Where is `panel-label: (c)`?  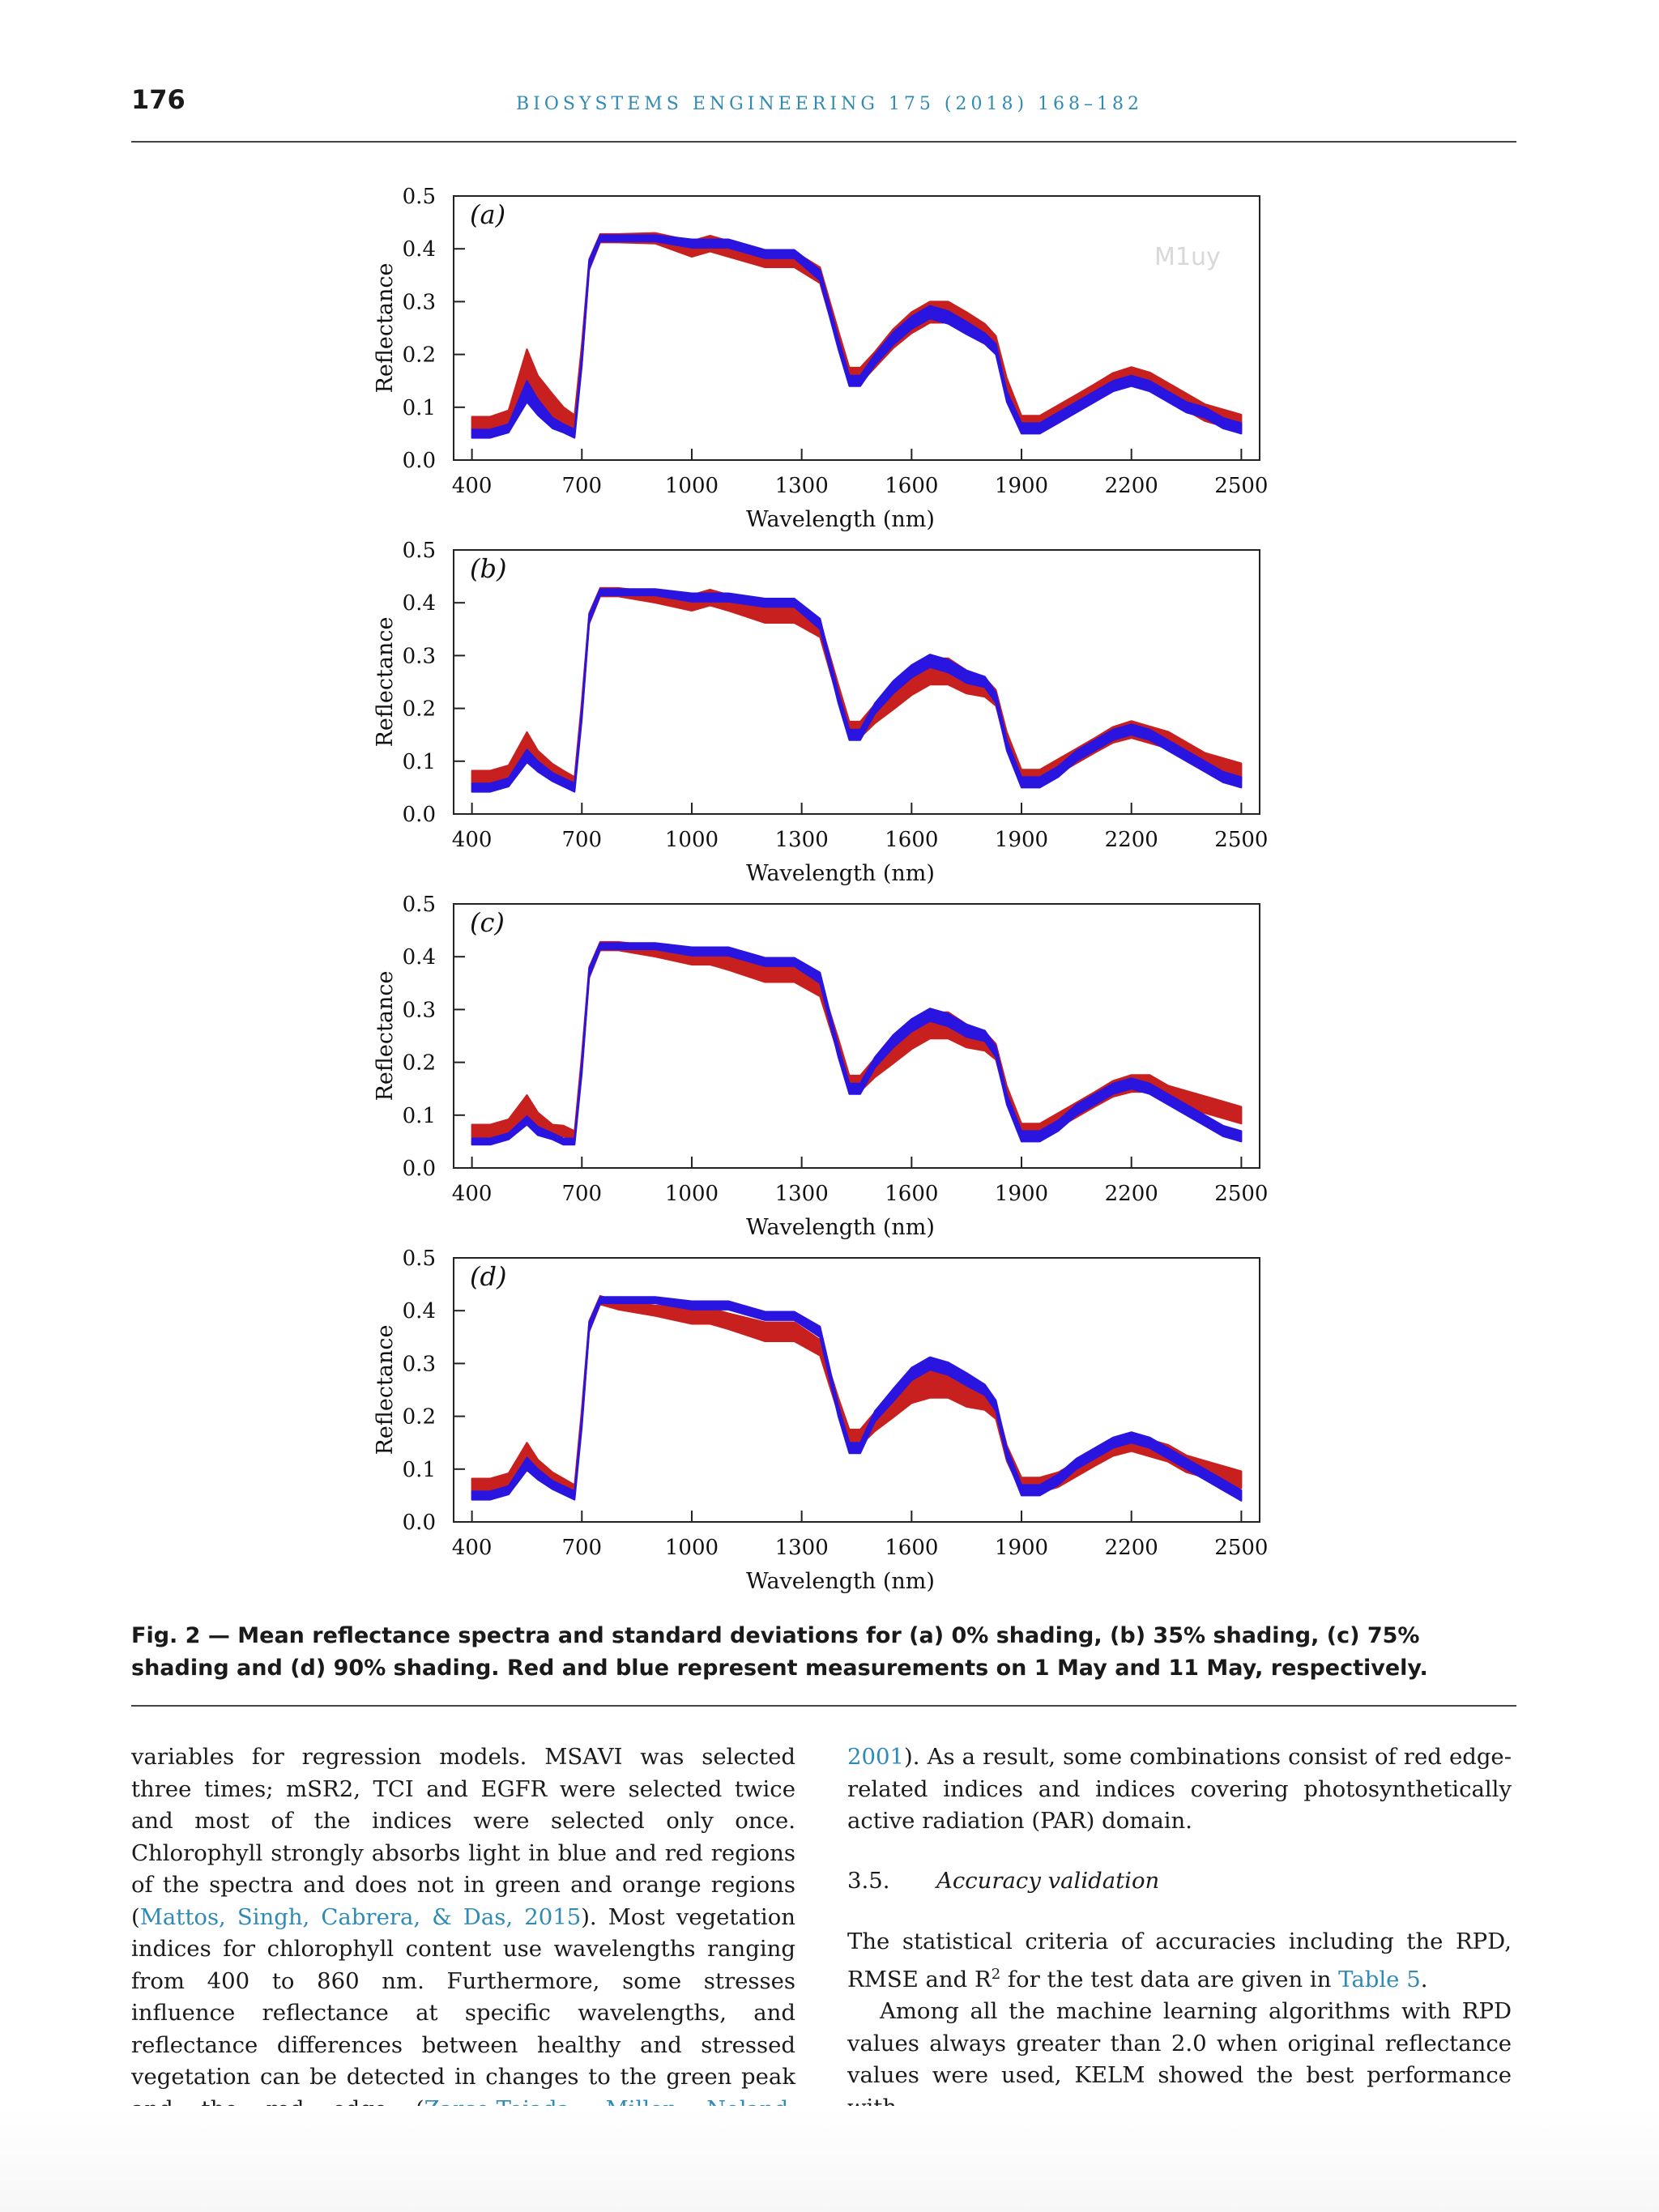 panel-label: (c) is located at coordinates (487, 922).